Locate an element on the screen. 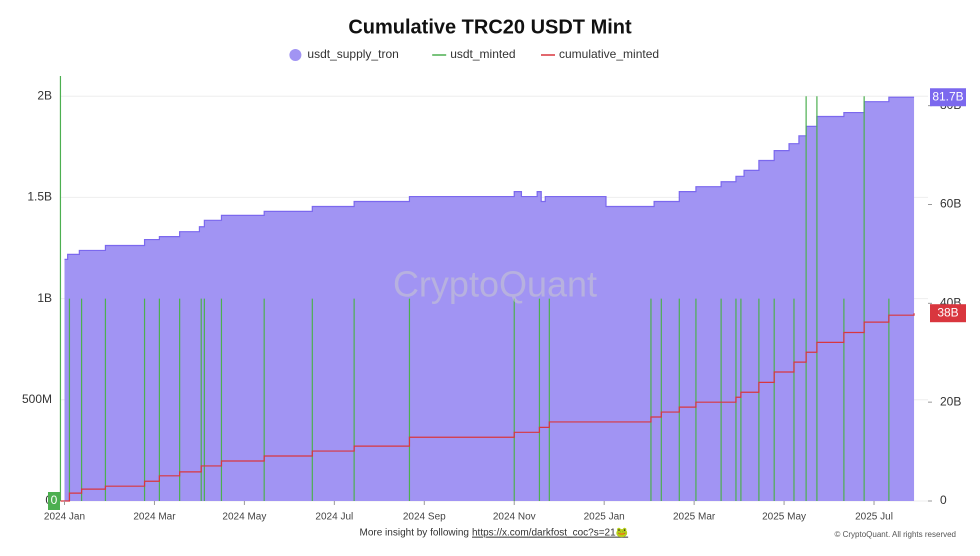  legend-label: usdt_supply_tron is located at coordinates (352, 54).